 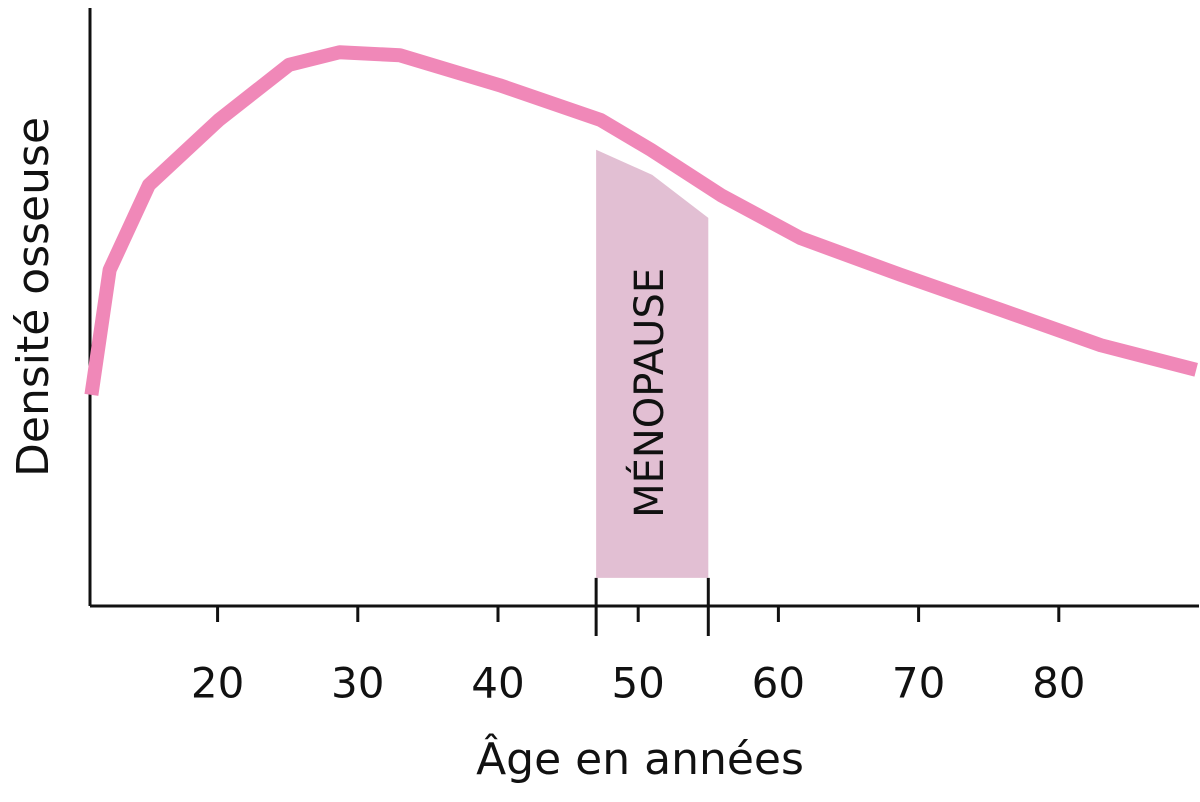 I want to click on y-axis-title: Densité osseuse, so click(x=33, y=297).